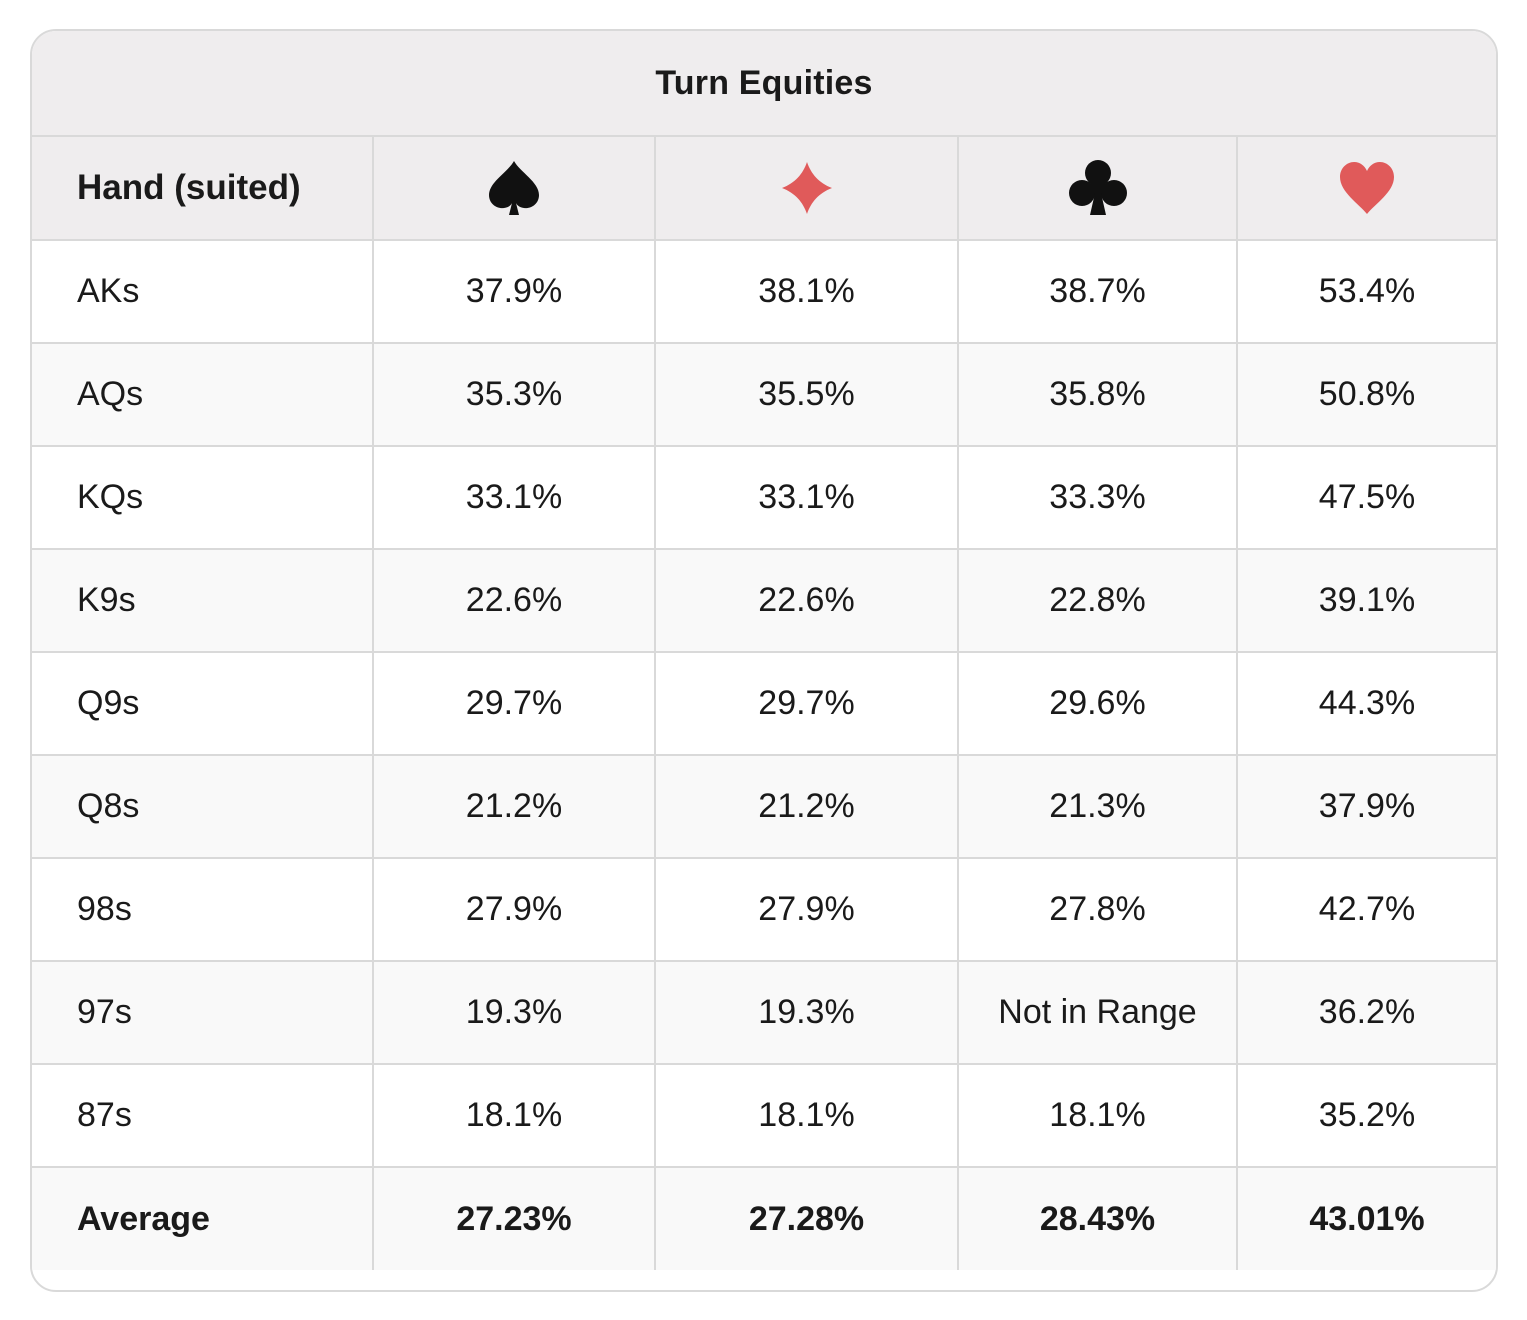  What do you see at coordinates (1366, 292) in the screenshot?
I see `heart-equity-cell: 53.4%` at bounding box center [1366, 292].